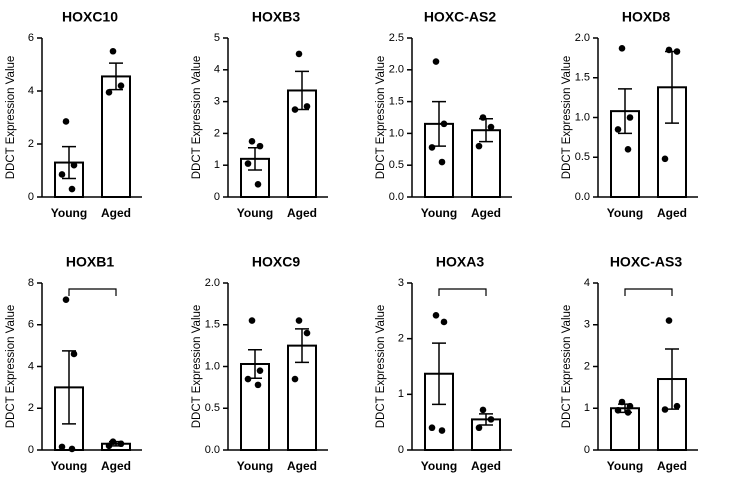 Image resolution: width=729 pixels, height=478 pixels. I want to click on chart-title: HOXC9, so click(276, 262).